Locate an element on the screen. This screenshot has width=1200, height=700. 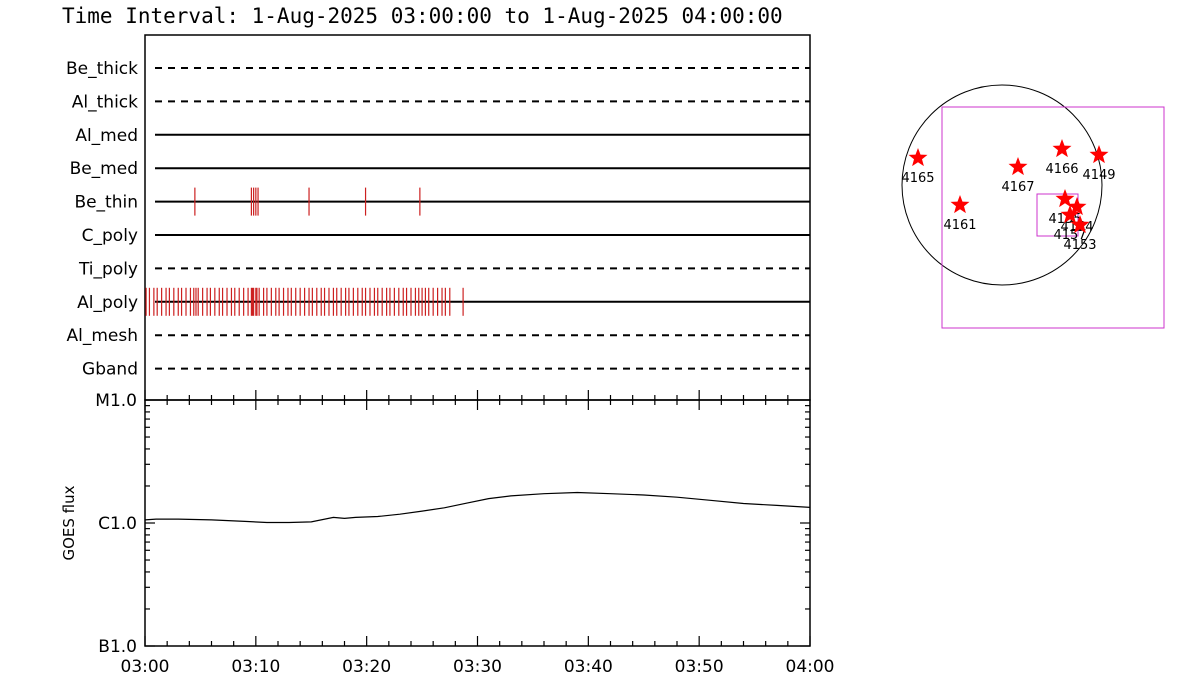
active-region-label: 4165 is located at coordinates (917, 178).